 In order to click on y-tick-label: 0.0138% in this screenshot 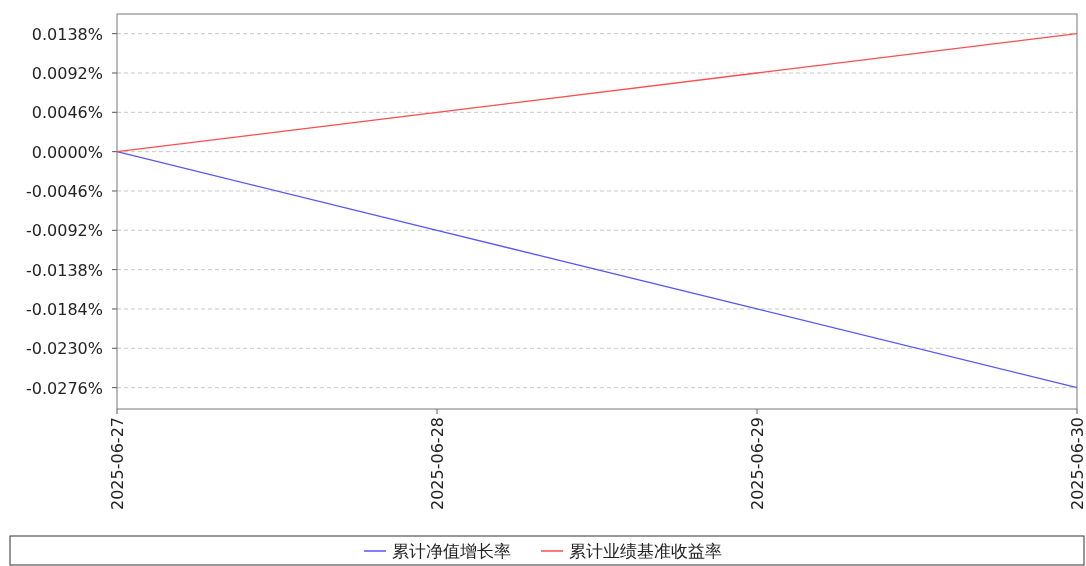, I will do `click(67, 34)`.